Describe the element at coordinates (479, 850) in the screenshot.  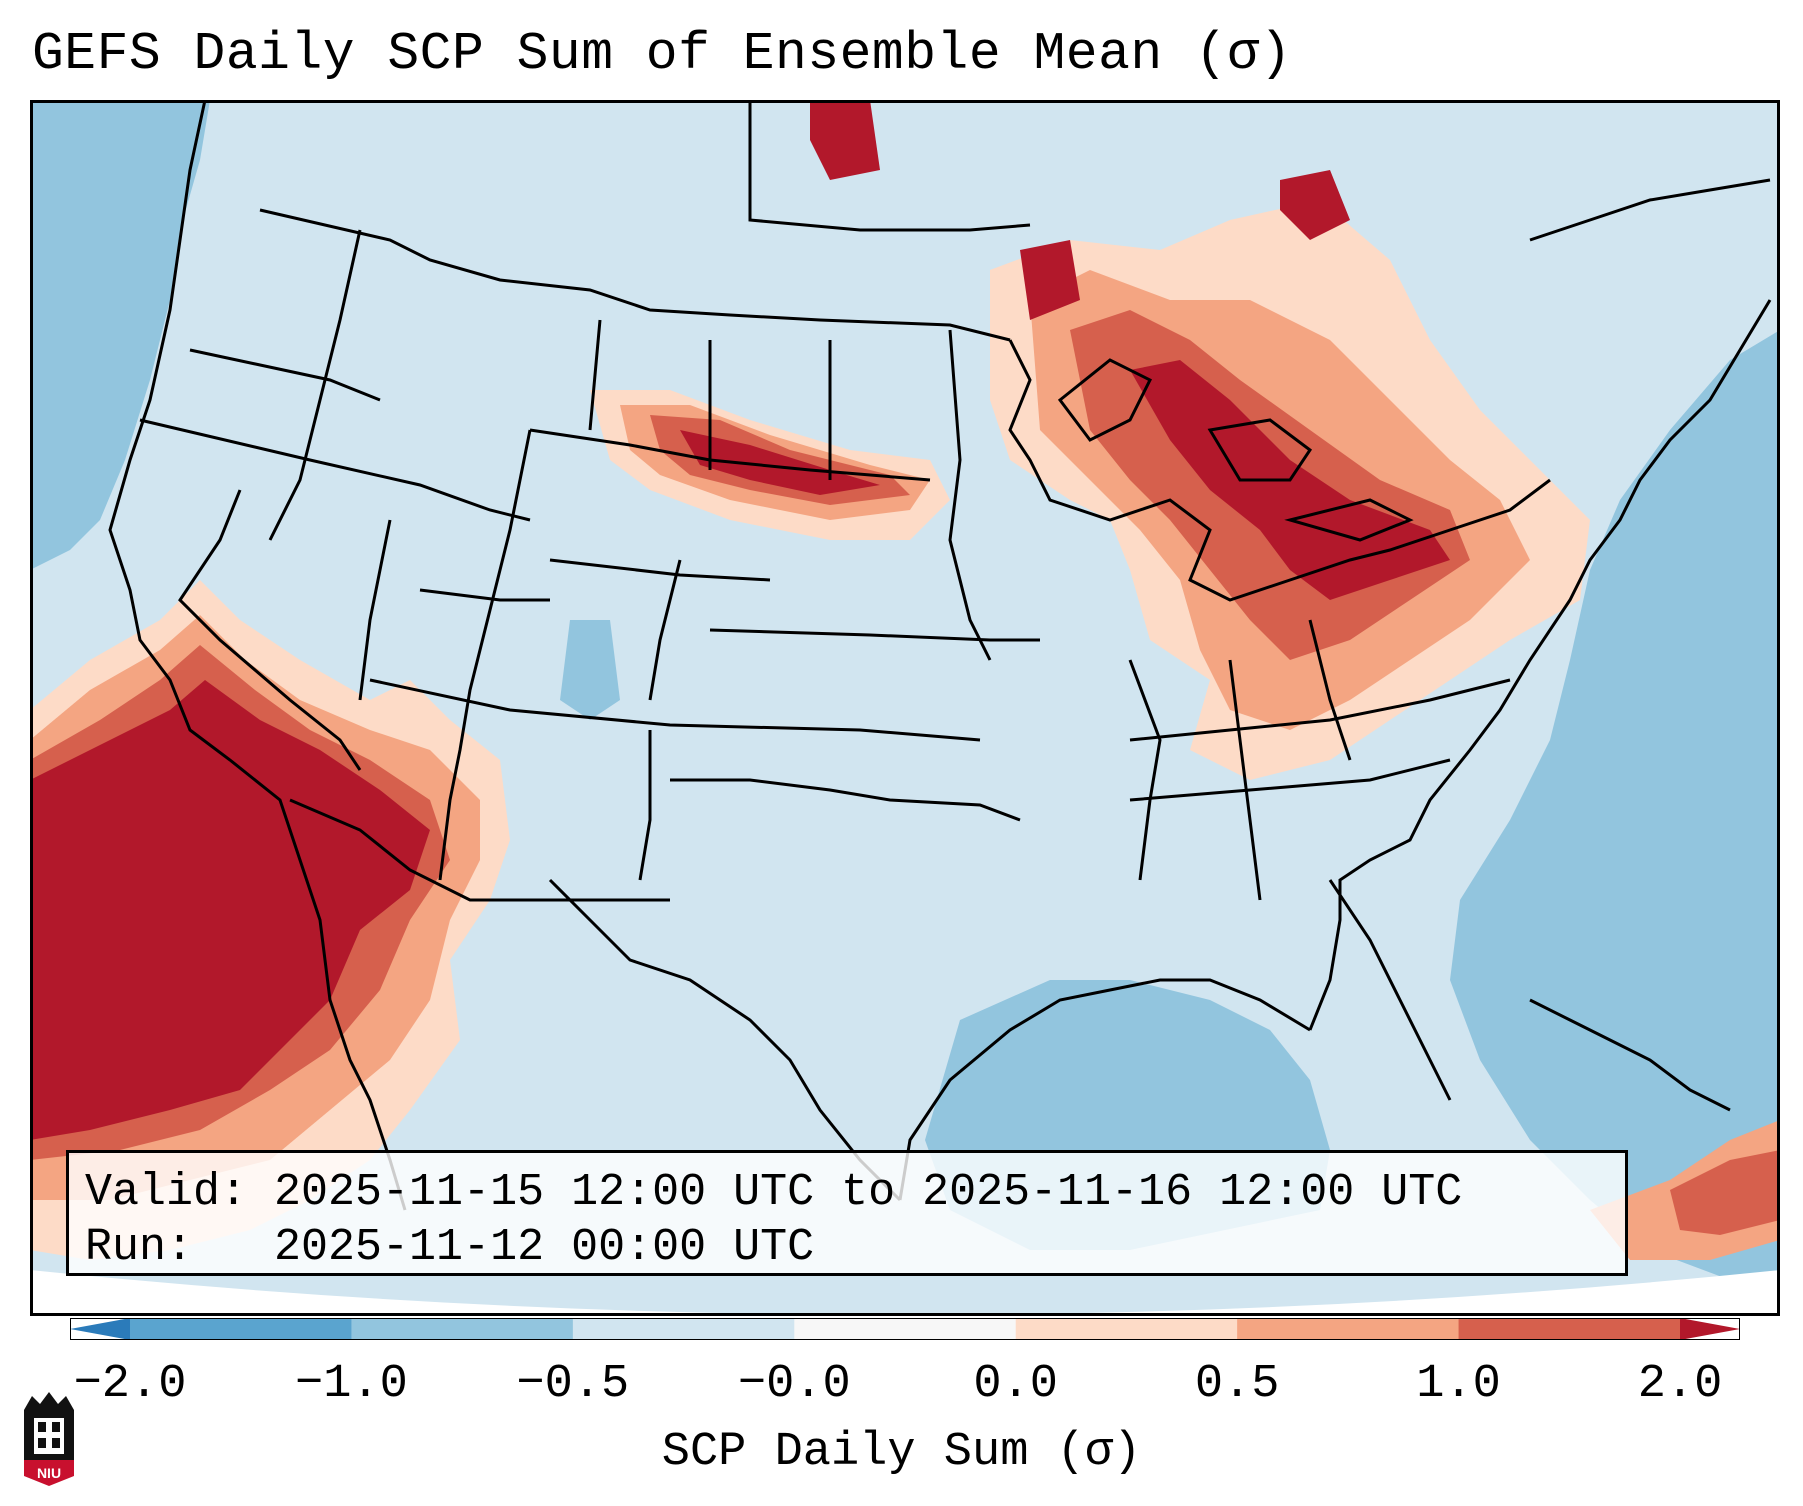
I see `mexico-border` at that location.